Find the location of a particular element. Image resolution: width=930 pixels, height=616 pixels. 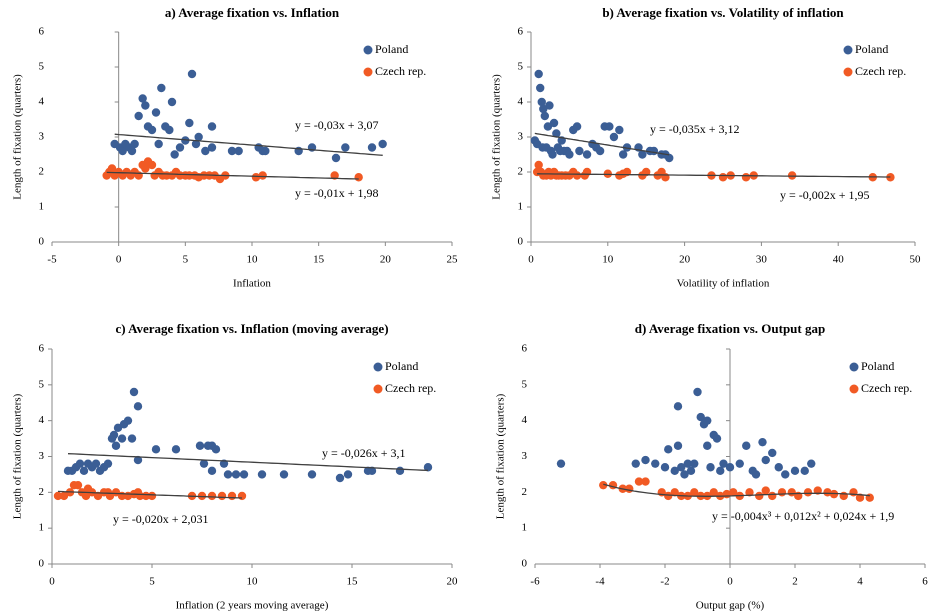

trendline-equation: y = -0,002x + 1,95 is located at coordinates (825, 195).